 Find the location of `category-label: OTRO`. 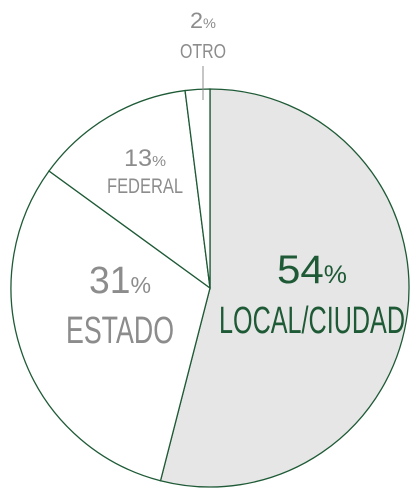

category-label: OTRO is located at coordinates (203, 52).